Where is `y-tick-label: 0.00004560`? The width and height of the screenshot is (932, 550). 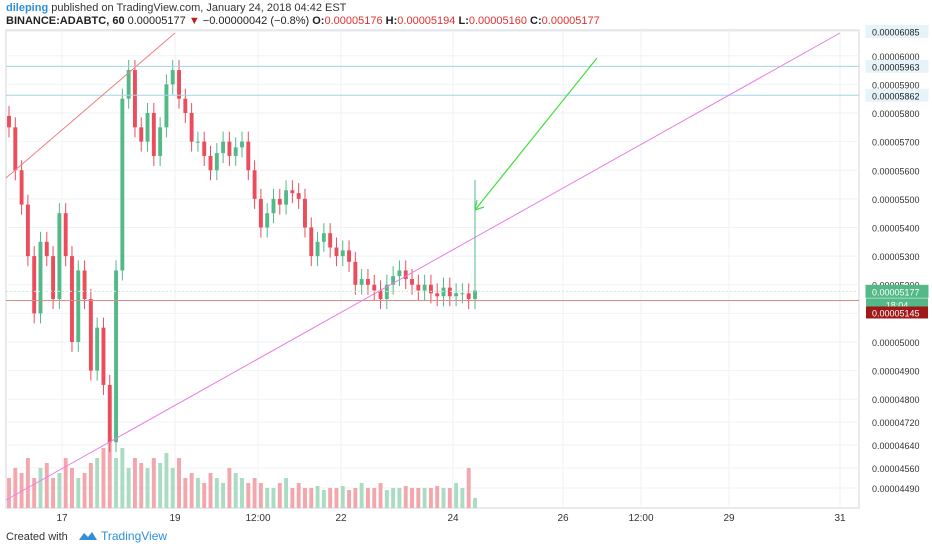 y-tick-label: 0.00004560 is located at coordinates (896, 469).